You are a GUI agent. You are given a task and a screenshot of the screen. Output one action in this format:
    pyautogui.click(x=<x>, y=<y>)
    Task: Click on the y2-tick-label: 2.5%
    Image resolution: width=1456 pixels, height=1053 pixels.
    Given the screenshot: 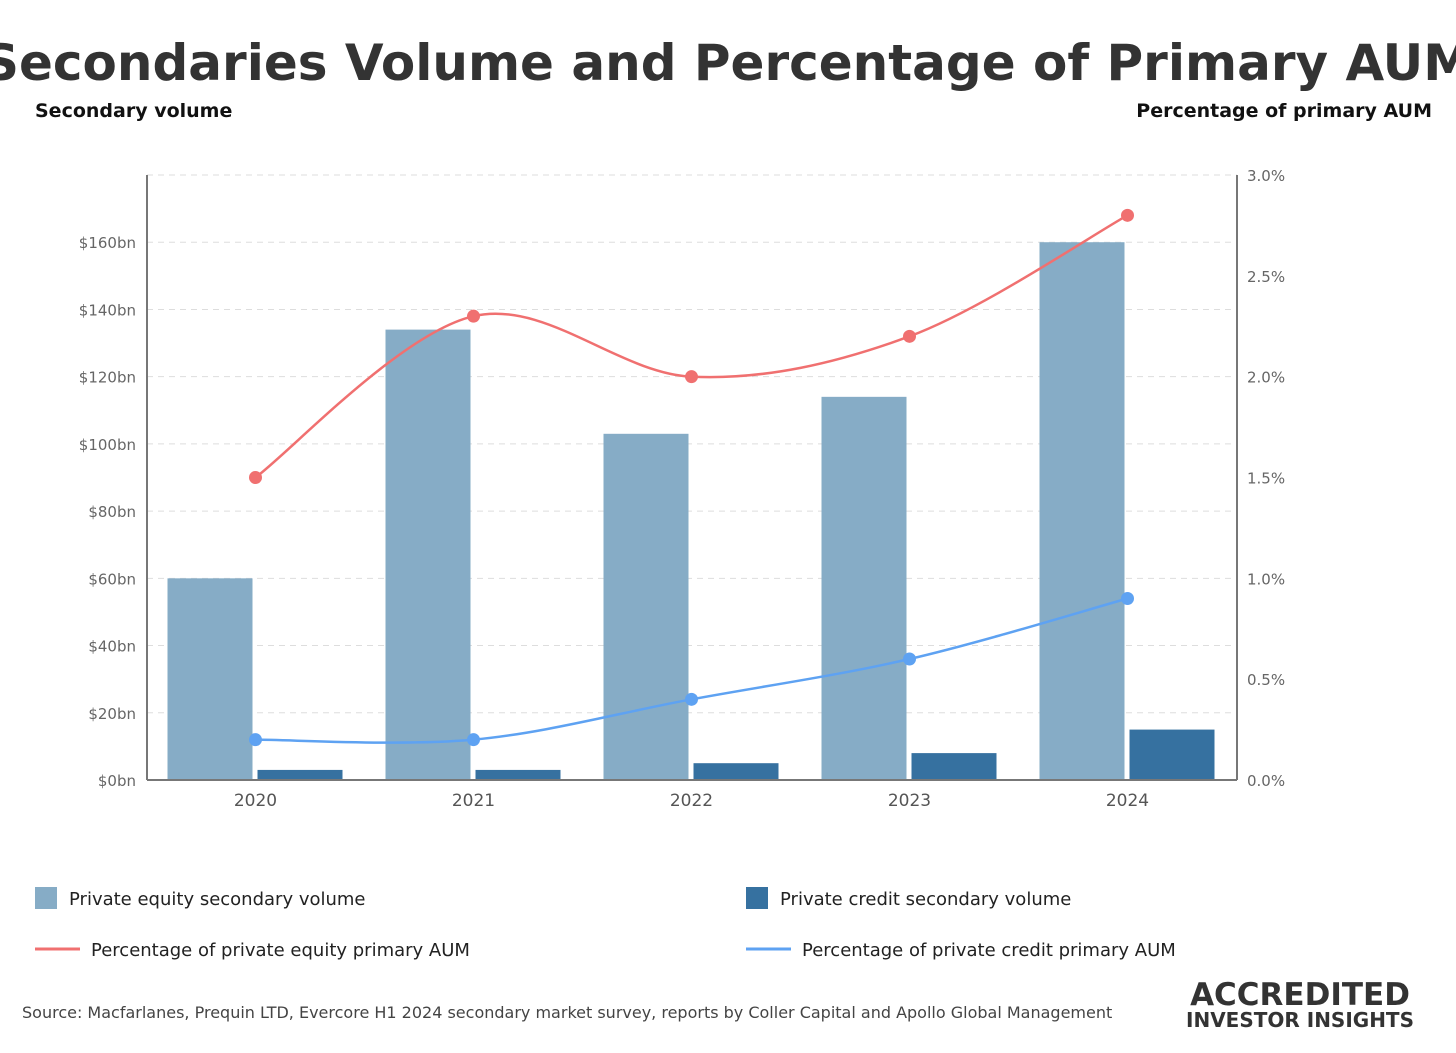 What is the action you would take?
    pyautogui.click(x=1266, y=277)
    